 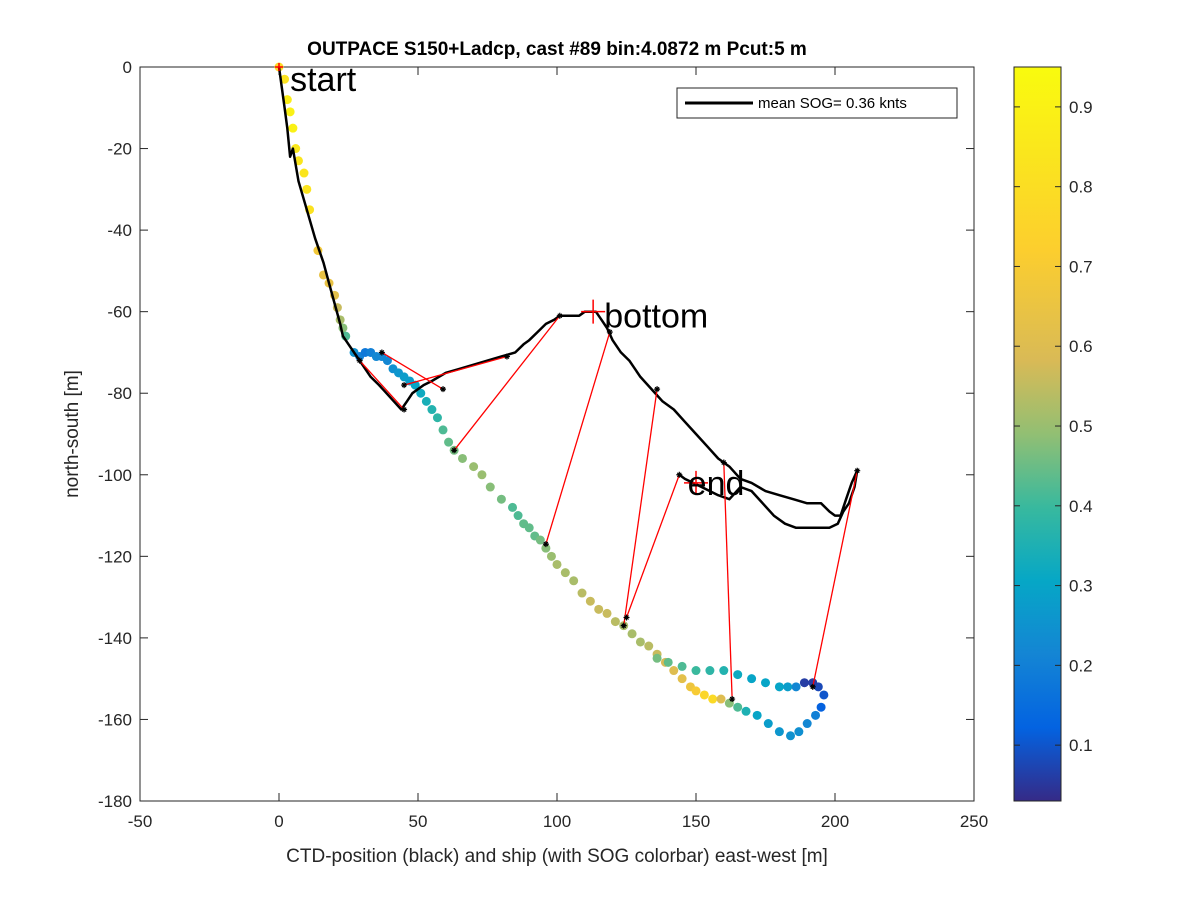 What do you see at coordinates (140, 821) in the screenshot?
I see `x-tick-label: -50` at bounding box center [140, 821].